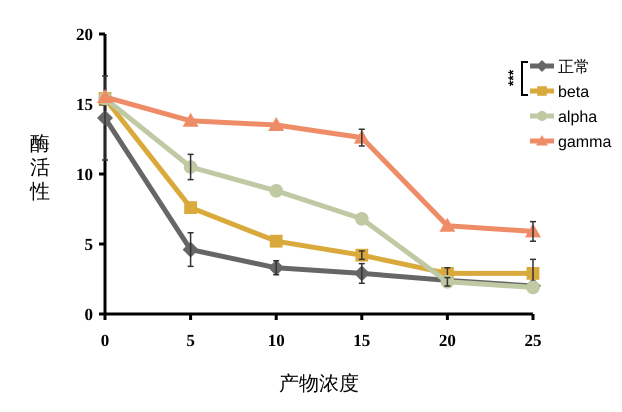  Describe the element at coordinates (361, 340) in the screenshot. I see `x-tick-label: 15` at that location.